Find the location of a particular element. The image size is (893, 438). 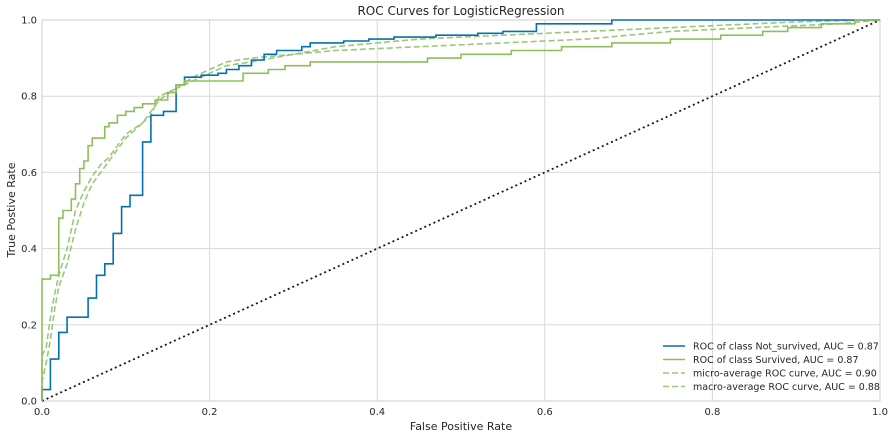

legend-label-2: micro-average ROC curve, AUC = 0.90 is located at coordinates (785, 374).